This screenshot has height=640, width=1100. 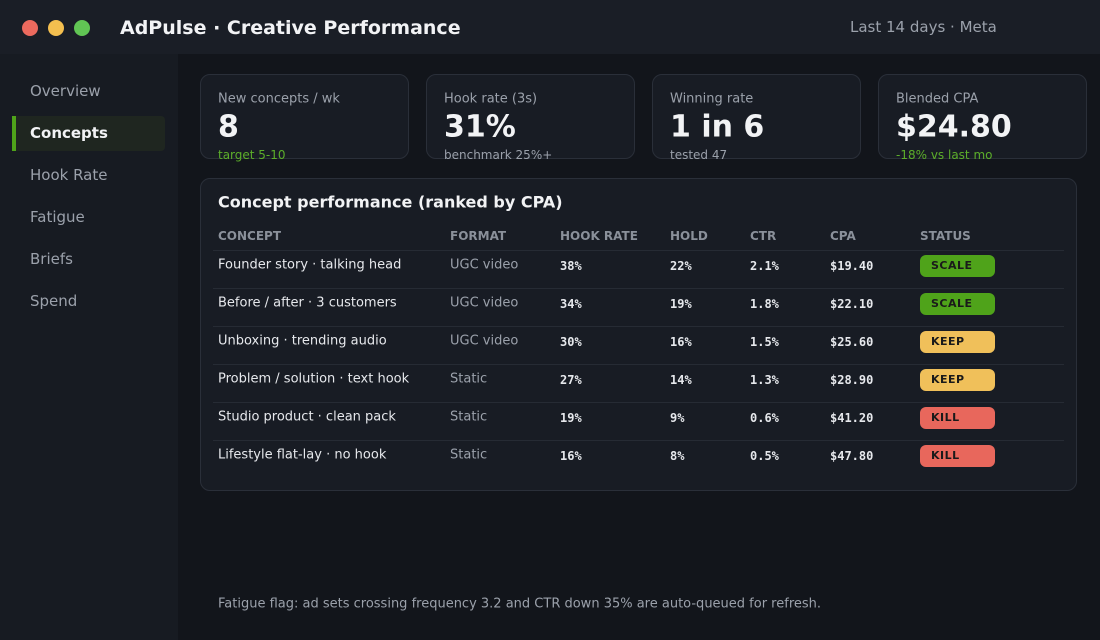 What do you see at coordinates (89, 347) in the screenshot?
I see `sidebar` at bounding box center [89, 347].